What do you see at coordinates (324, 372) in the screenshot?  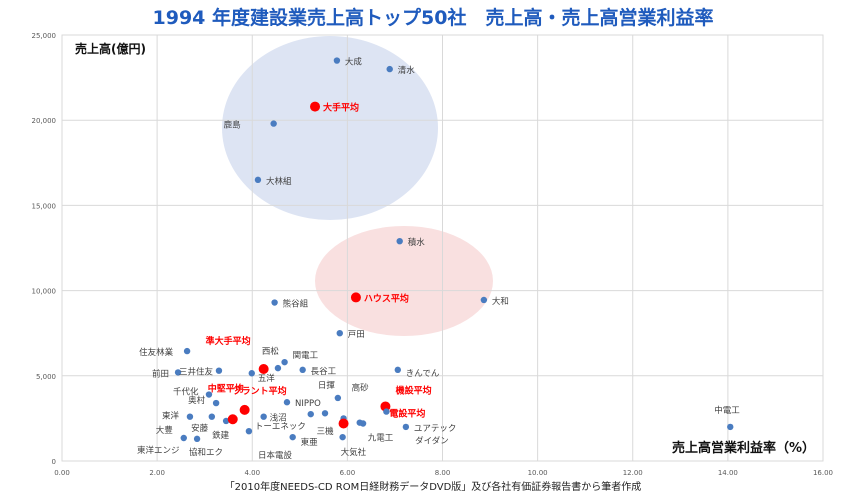 I see `point-label: 長谷工` at bounding box center [324, 372].